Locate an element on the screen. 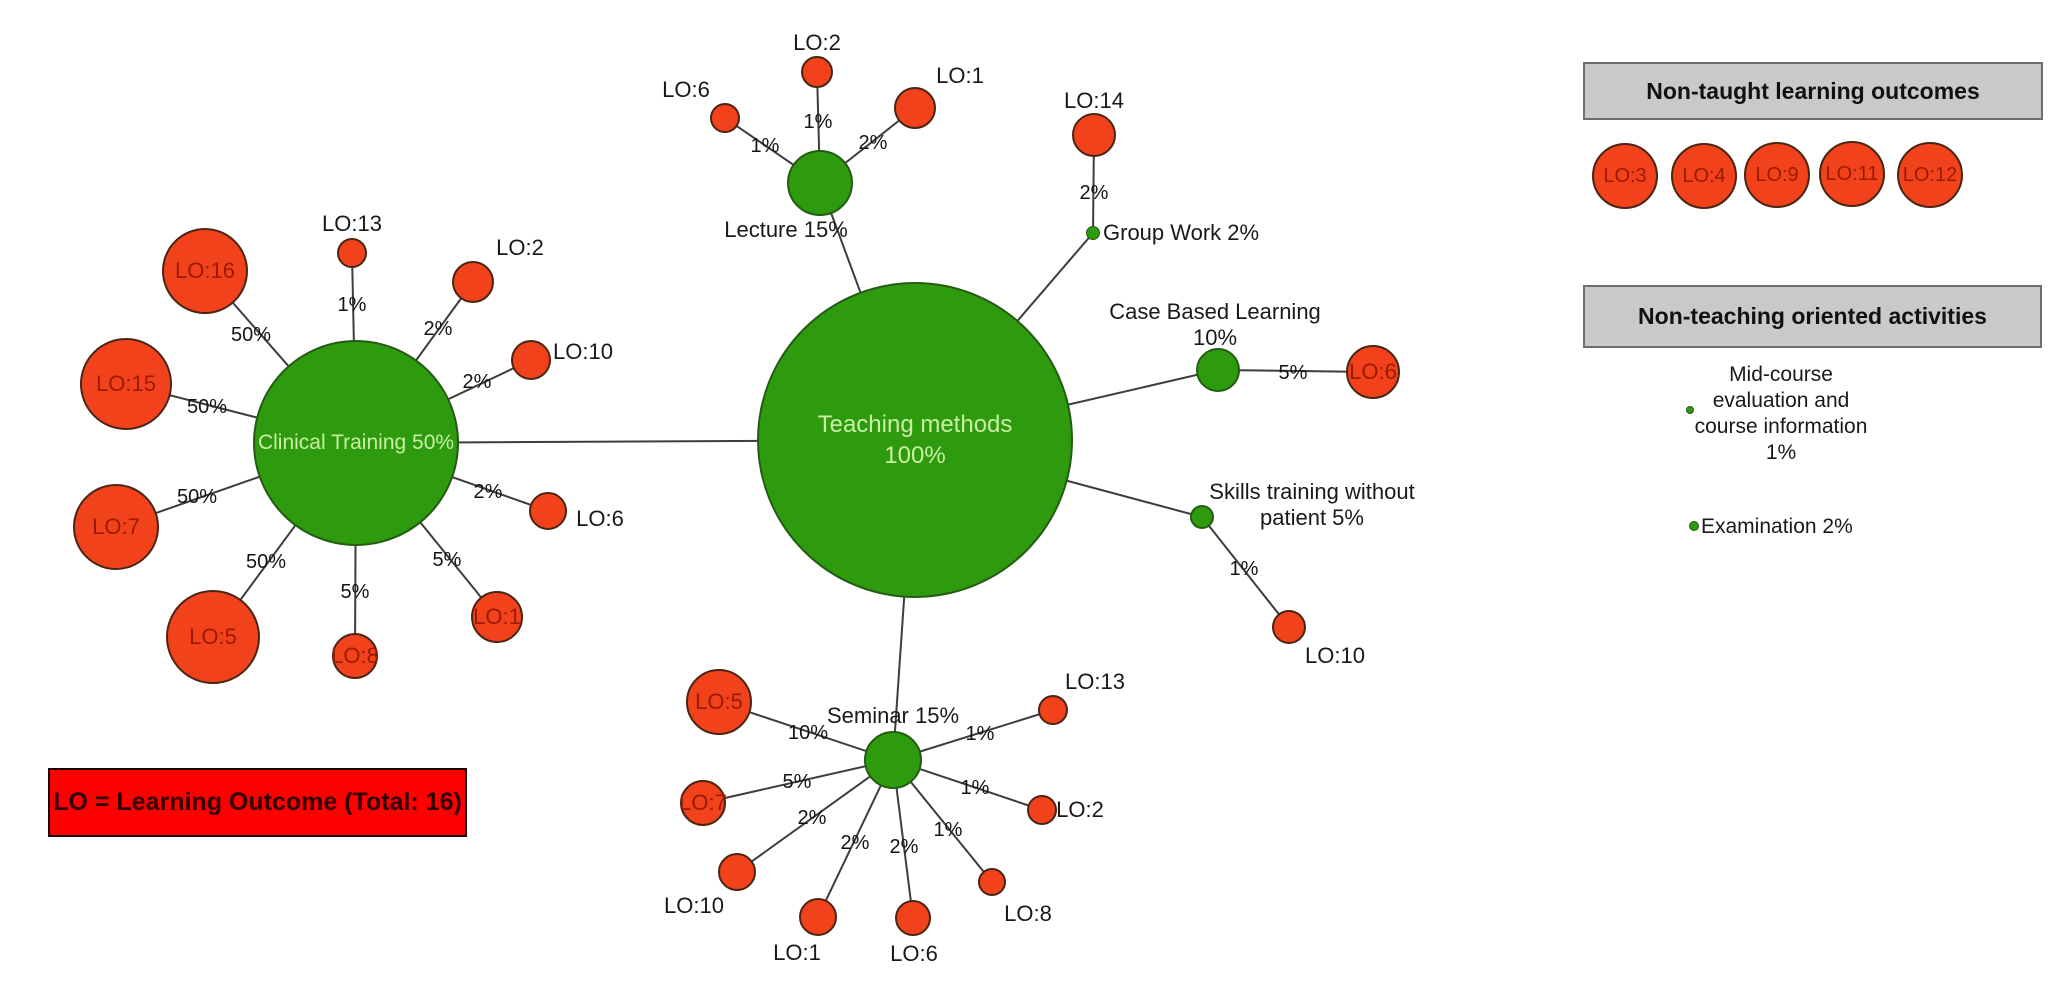  node-cl_lo2 is located at coordinates (473, 282).